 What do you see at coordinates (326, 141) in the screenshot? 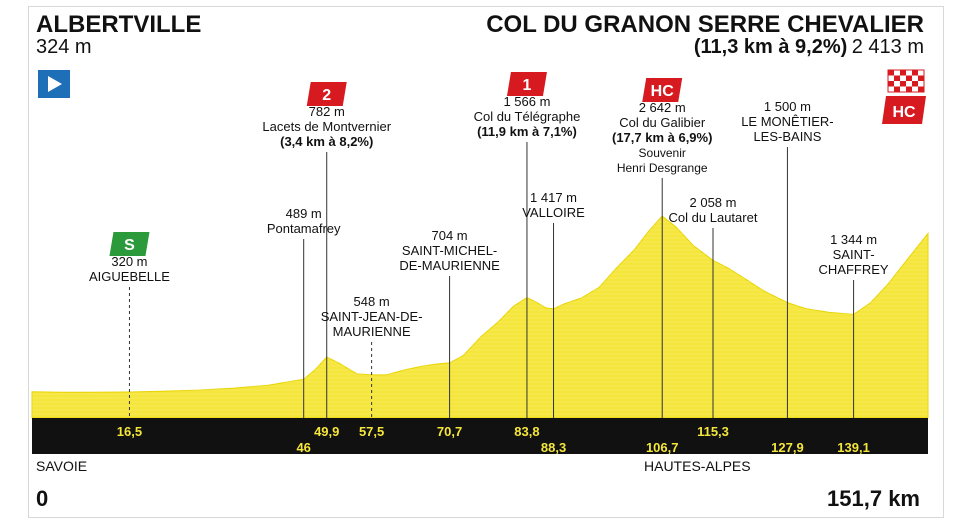
I see `waypoint-label: (3,4 km à 8,2%)` at bounding box center [326, 141].